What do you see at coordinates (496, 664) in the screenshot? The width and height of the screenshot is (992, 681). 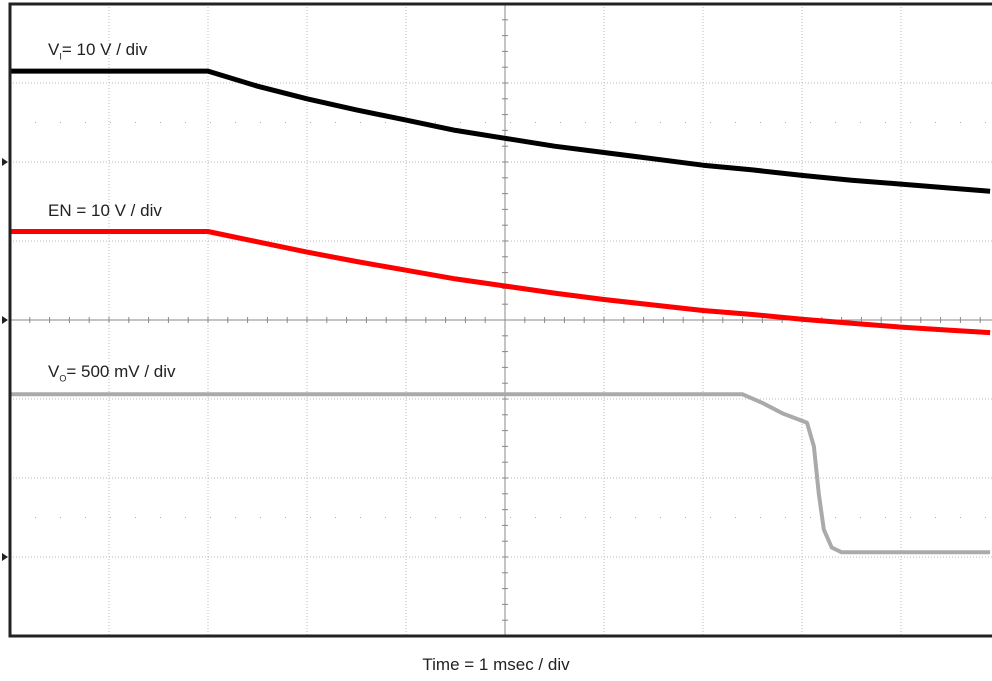 I see `x-axis-label: Time = 1 msec / div` at bounding box center [496, 664].